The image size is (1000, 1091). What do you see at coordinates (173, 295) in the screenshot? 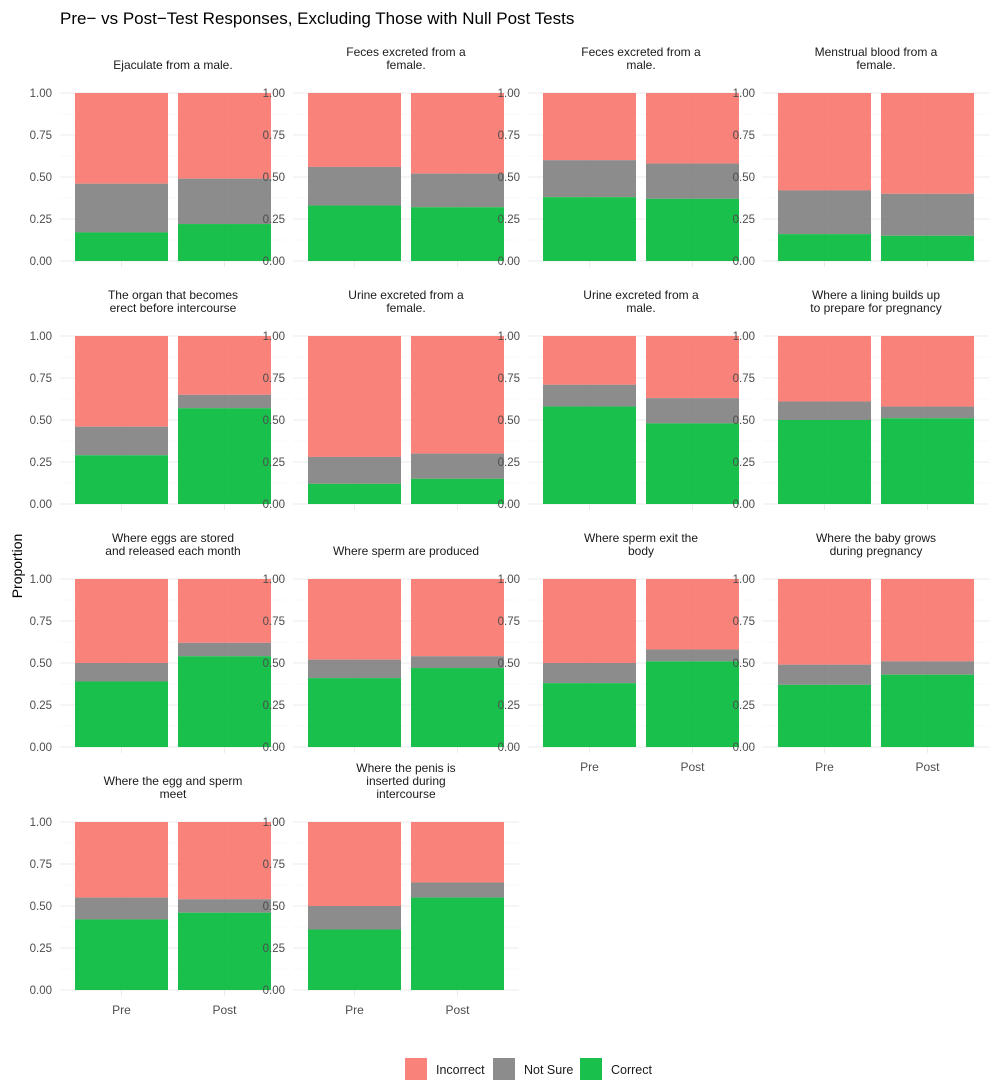
I see `panel-title: The organ that becomes` at bounding box center [173, 295].